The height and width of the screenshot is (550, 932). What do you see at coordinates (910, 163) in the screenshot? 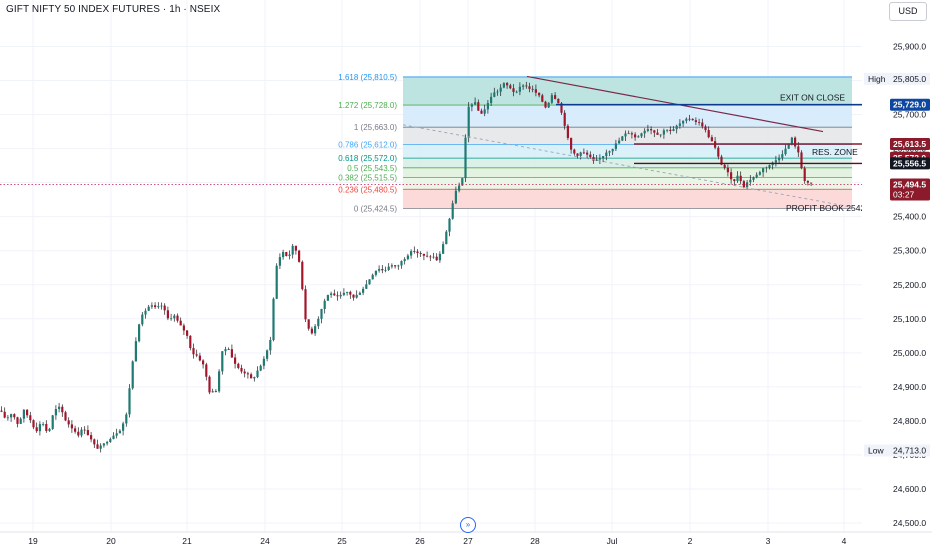
I see `price-badge-box` at bounding box center [910, 163].